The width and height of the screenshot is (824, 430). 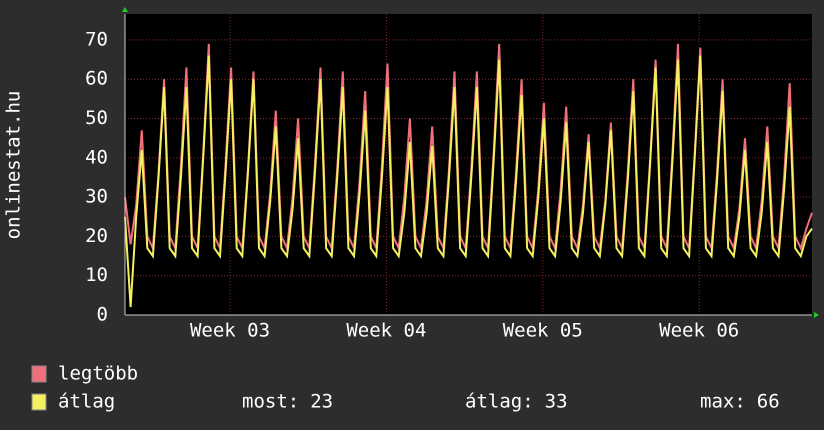 What do you see at coordinates (699, 331) in the screenshot?
I see `x-tick-label: Week 06` at bounding box center [699, 331].